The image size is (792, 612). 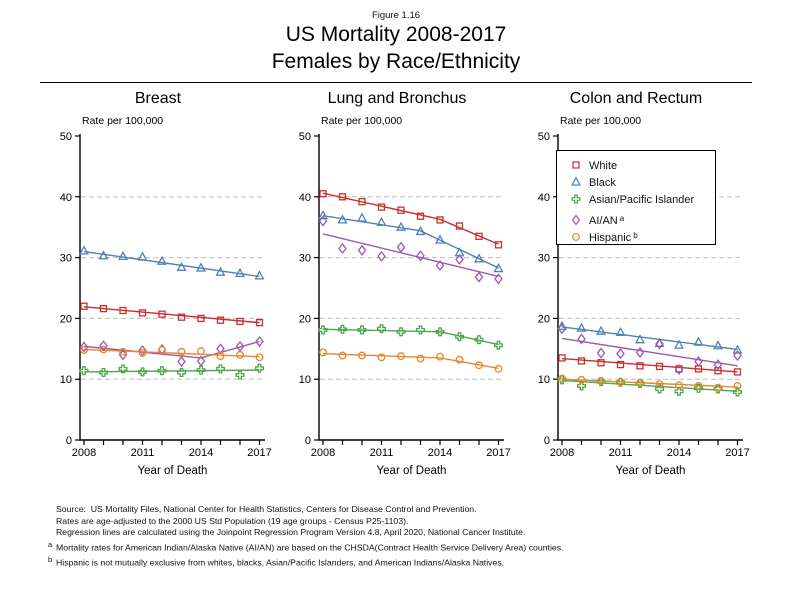 What do you see at coordinates (84, 453) in the screenshot?
I see `x-tick-label: 2008` at bounding box center [84, 453].